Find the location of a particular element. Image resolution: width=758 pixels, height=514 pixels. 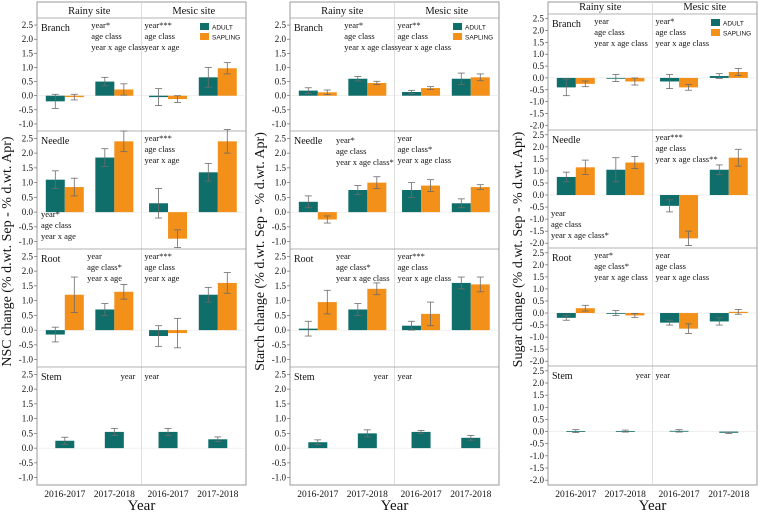

legend: ADULT SAPLING is located at coordinates (220, 32).